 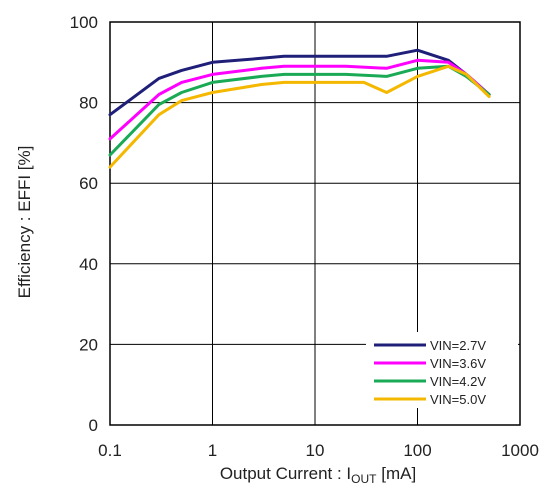 What do you see at coordinates (88, 264) in the screenshot?
I see `y-tick-label: 40` at bounding box center [88, 264].